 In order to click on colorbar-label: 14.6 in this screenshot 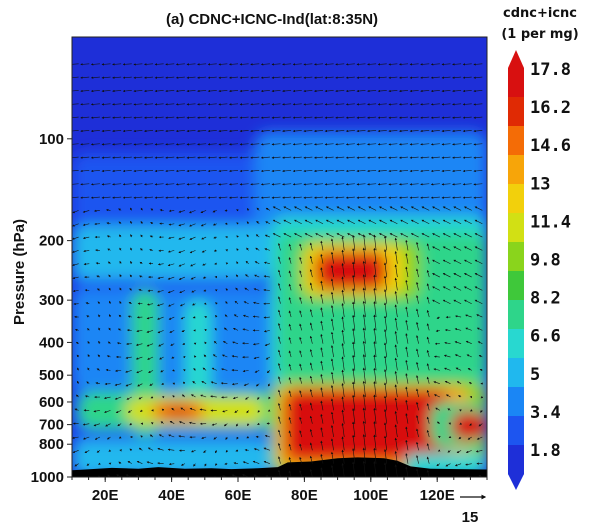, I will do `click(550, 146)`.